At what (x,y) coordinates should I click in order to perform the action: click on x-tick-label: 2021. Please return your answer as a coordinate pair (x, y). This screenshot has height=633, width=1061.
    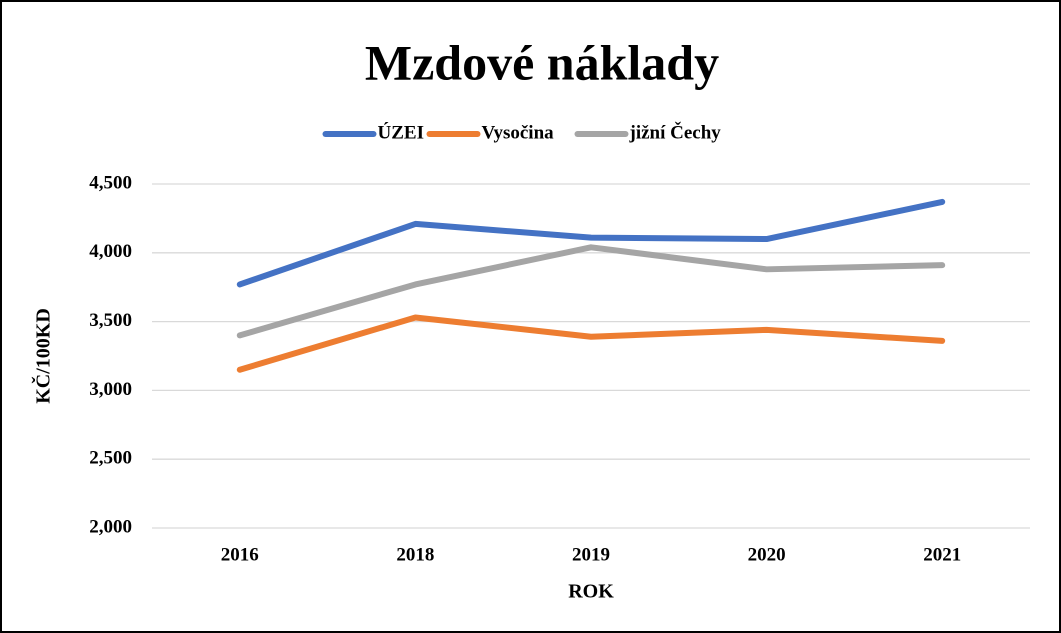
    Looking at the image, I should click on (942, 554).